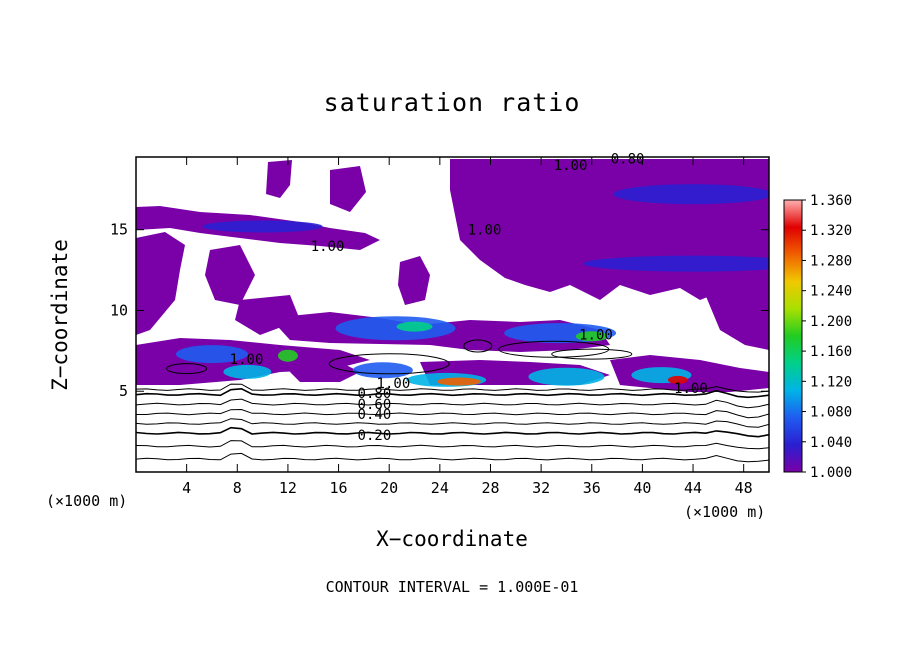 This screenshot has width=904, height=654. I want to click on colorbar-tick-label: 1.280, so click(831, 261).